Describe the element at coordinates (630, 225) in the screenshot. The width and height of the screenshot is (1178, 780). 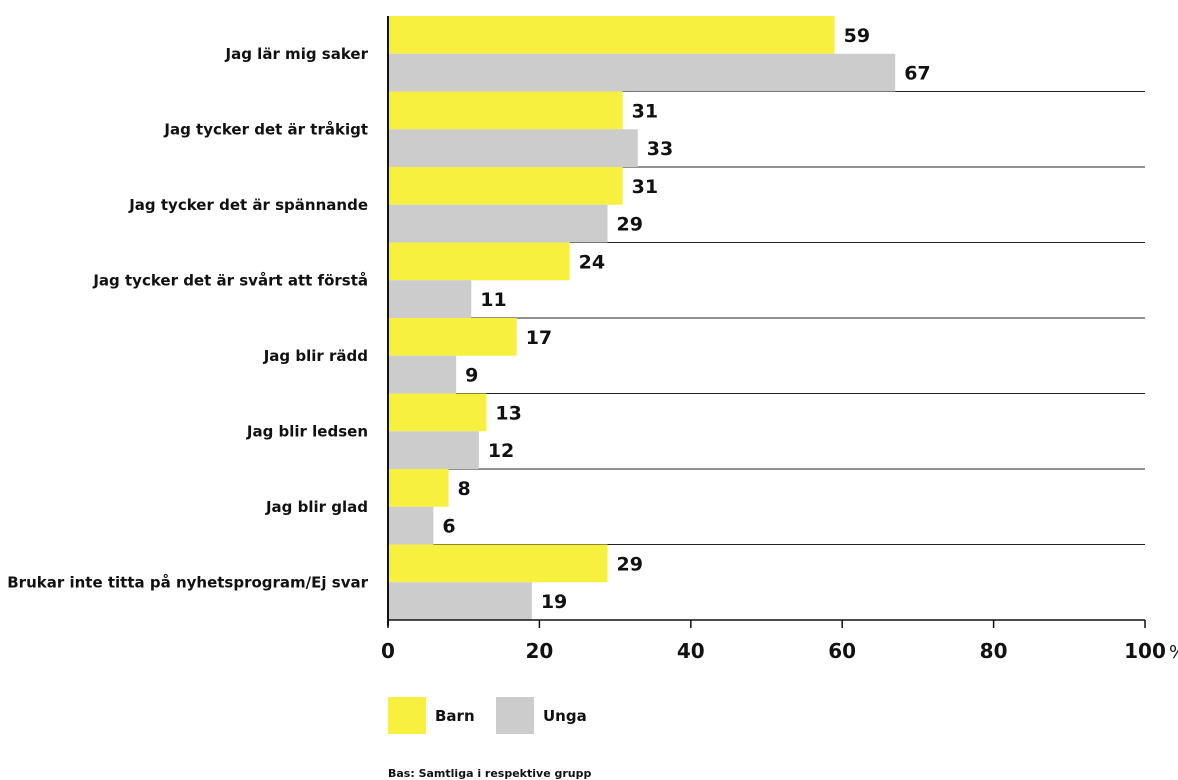
I see `value-label-unga: 29` at that location.